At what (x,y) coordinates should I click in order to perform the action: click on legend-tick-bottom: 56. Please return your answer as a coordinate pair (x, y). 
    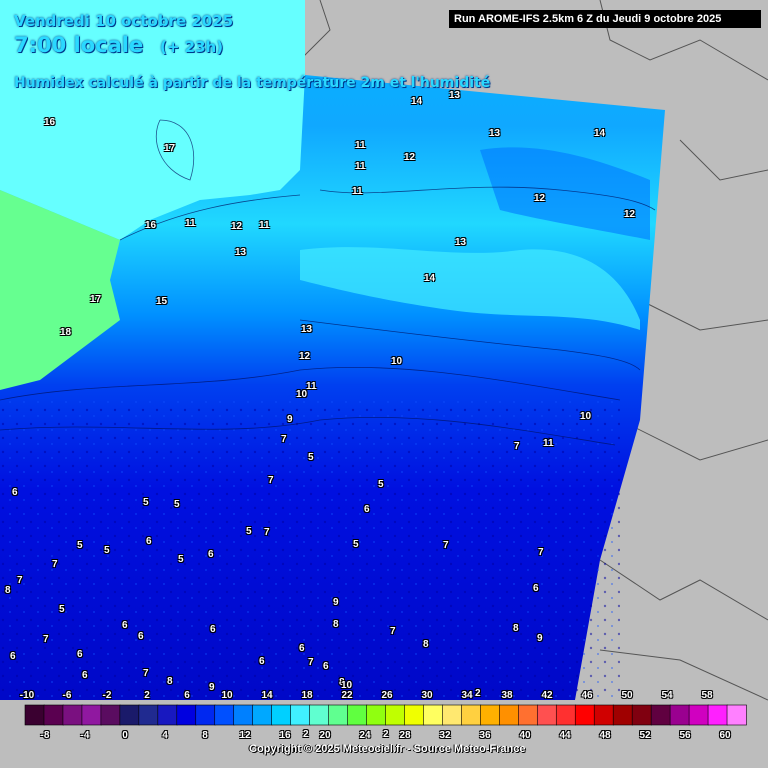
    Looking at the image, I should click on (685, 735).